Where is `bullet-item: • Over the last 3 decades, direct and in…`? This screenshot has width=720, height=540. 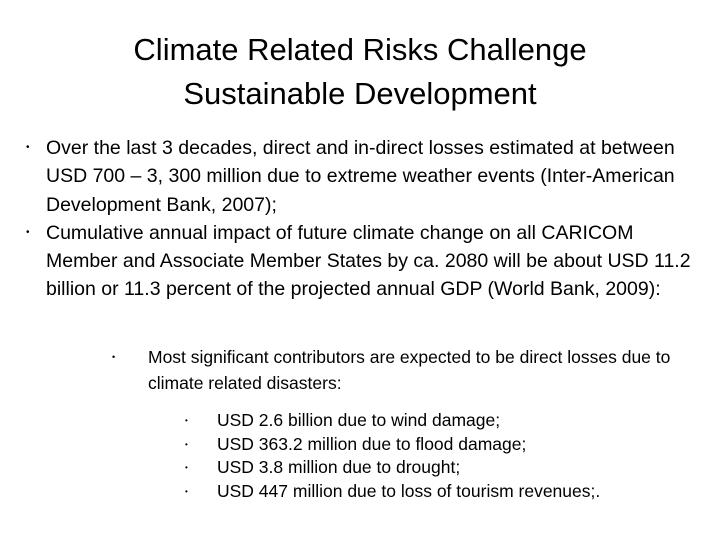
bullet-item: • Over the last 3 decades, direct and in… is located at coordinates (366, 176).